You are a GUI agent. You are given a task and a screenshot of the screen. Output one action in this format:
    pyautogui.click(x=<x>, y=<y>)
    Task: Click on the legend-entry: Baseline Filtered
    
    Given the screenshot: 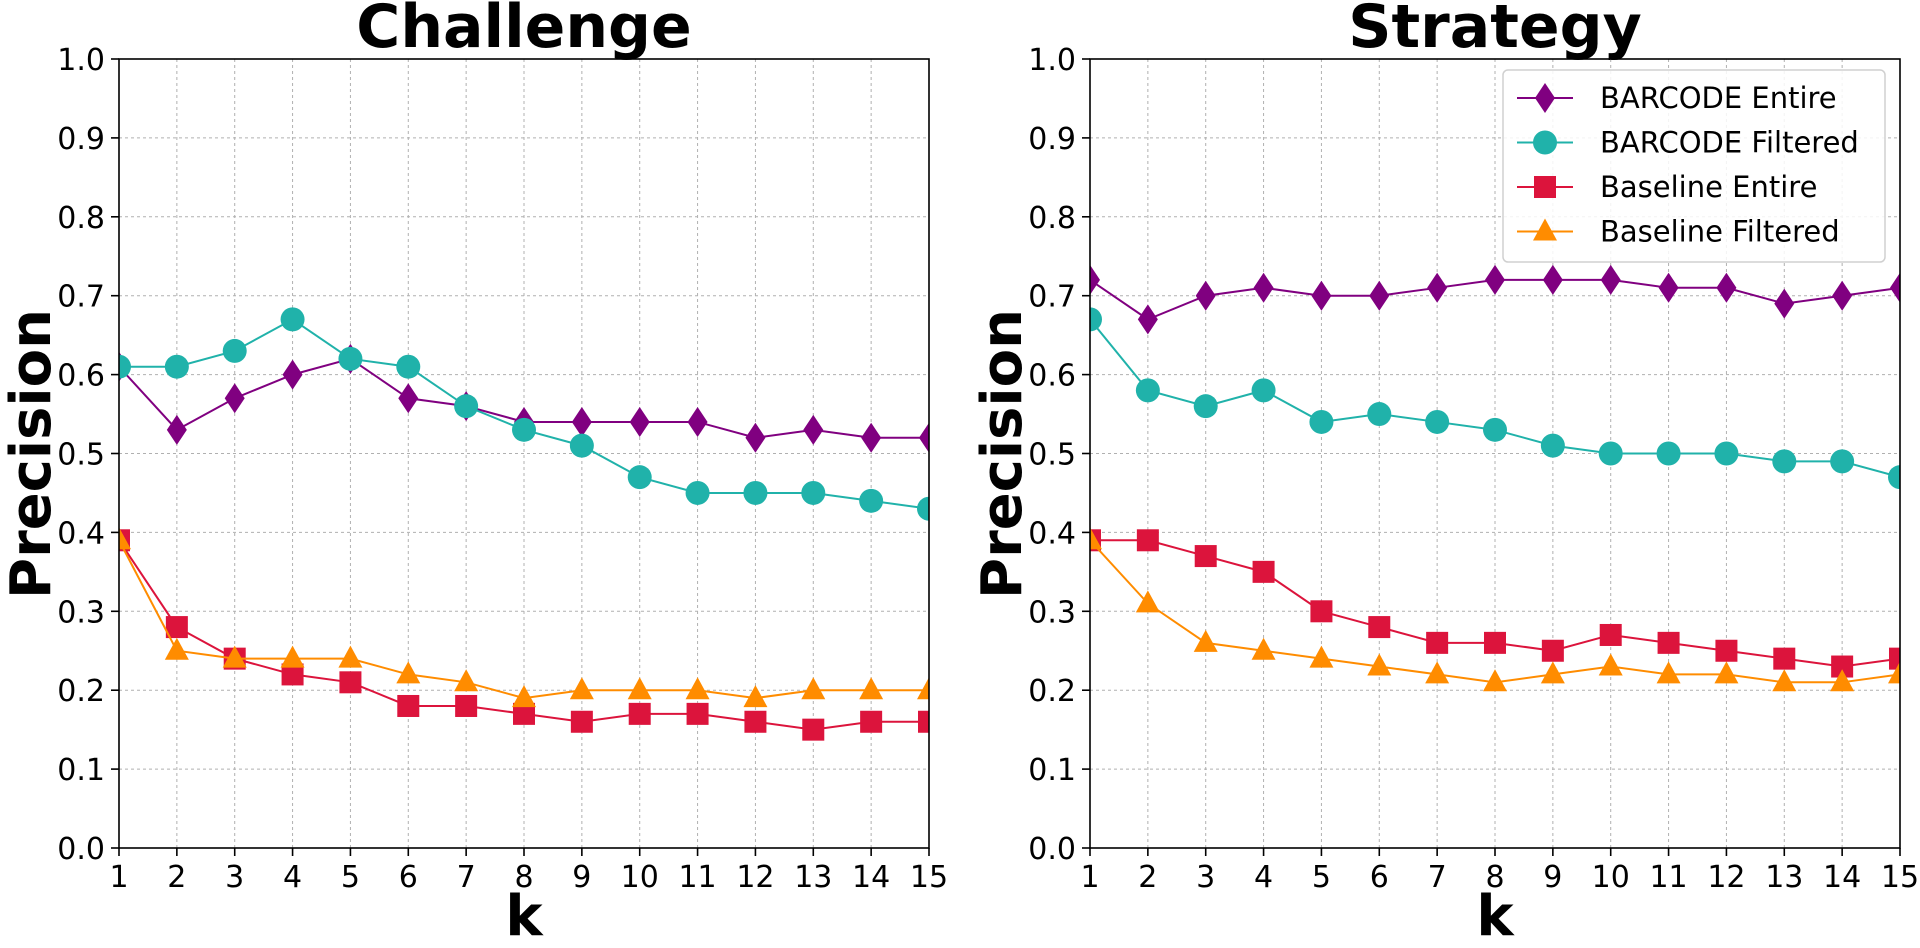 What is the action you would take?
    pyautogui.click(x=1678, y=232)
    